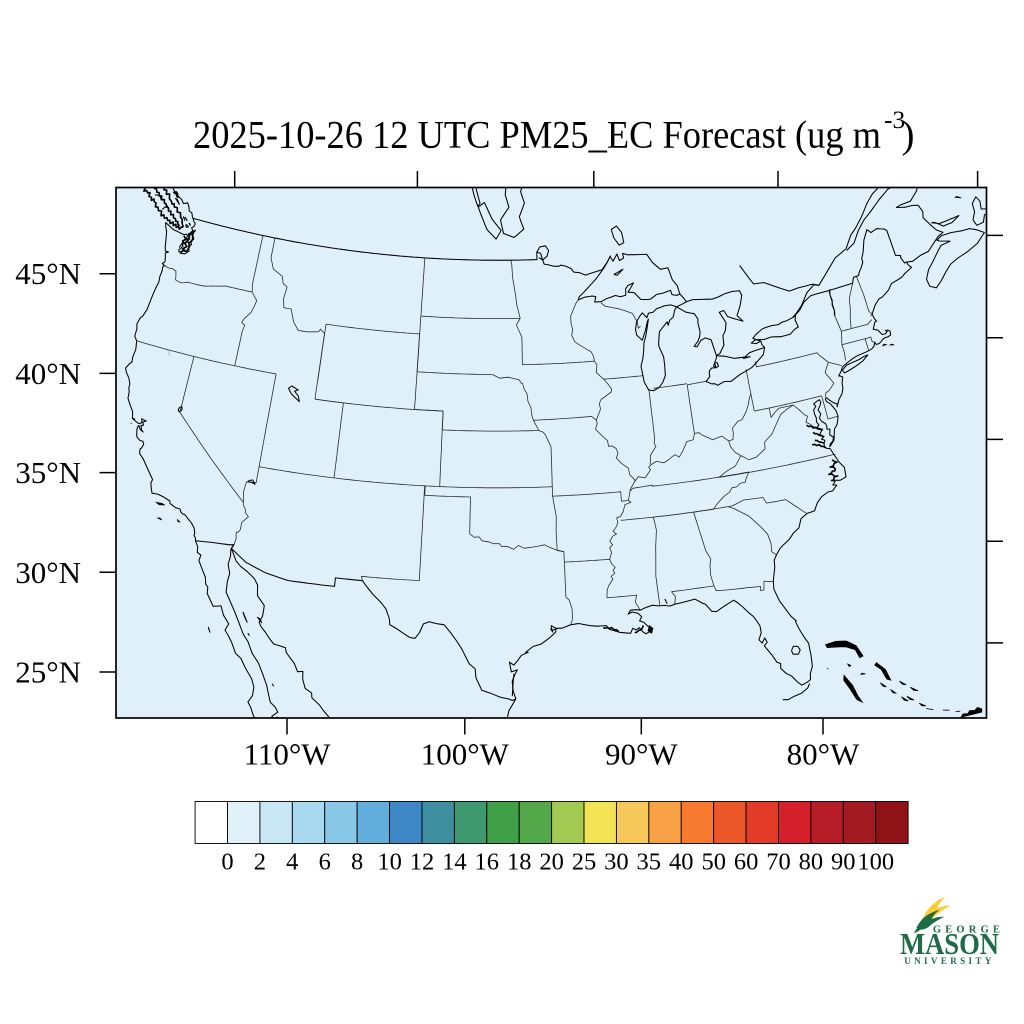  Describe the element at coordinates (48, 672) in the screenshot. I see `svg-text: 25°N` at that location.